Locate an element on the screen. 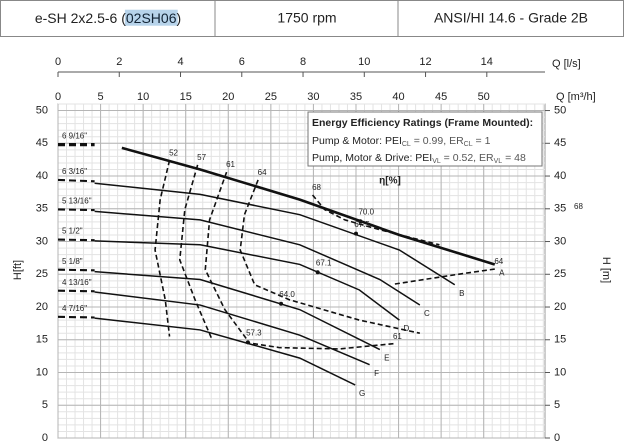  header-model: e-SH 2x2.5-6 (02SH06) is located at coordinates (108, 18).